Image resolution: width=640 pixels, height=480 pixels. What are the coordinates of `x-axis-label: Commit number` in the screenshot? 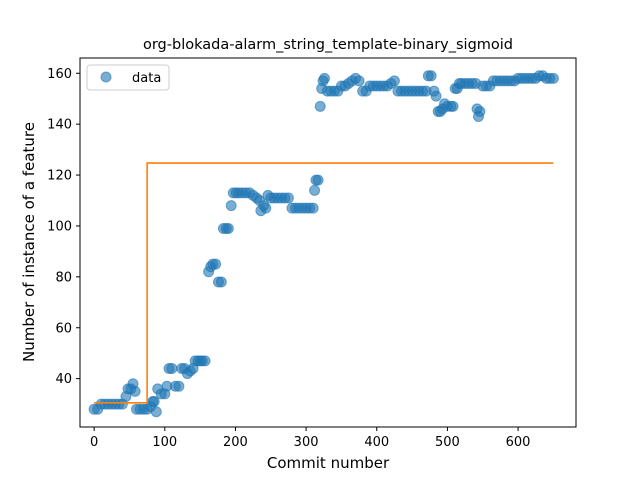 It's located at (328, 463).